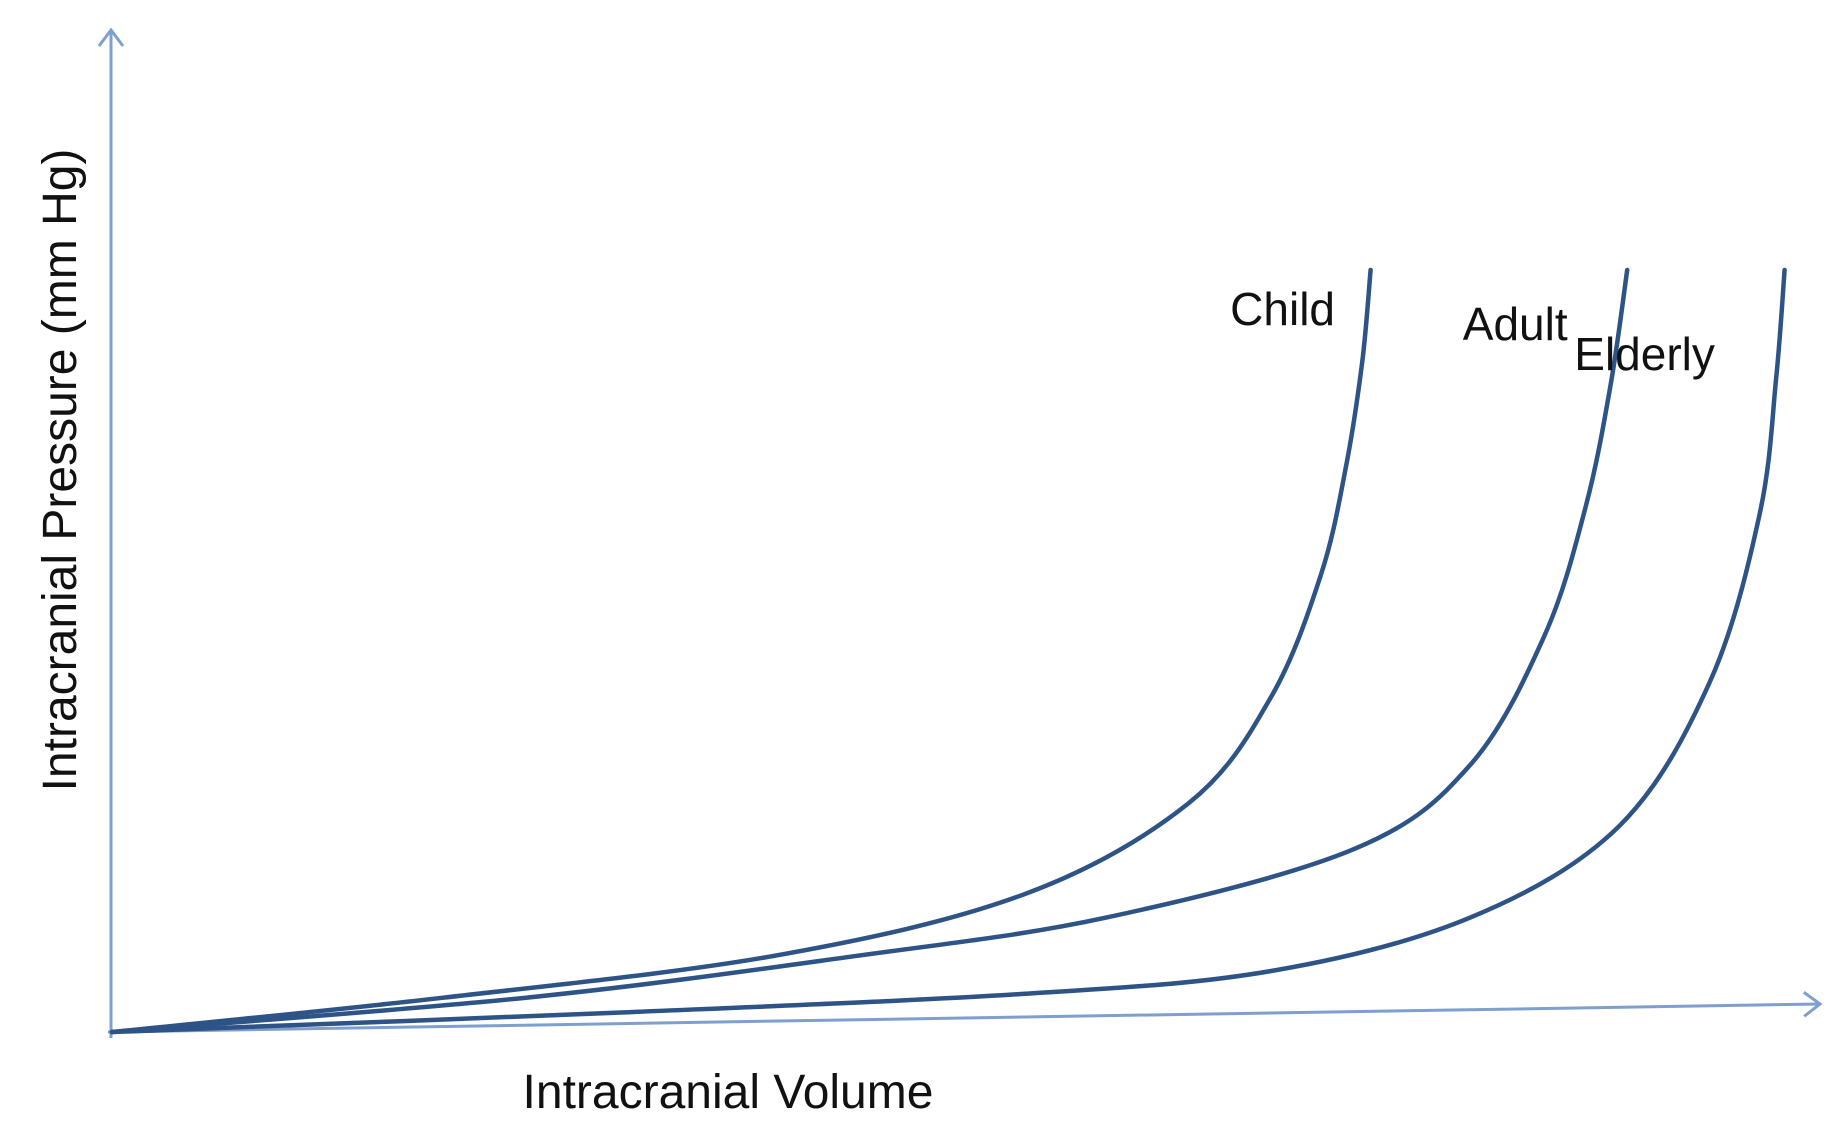 This screenshot has width=1835, height=1126. I want to click on x-axis-title: Intracranial Volume, so click(728, 1092).